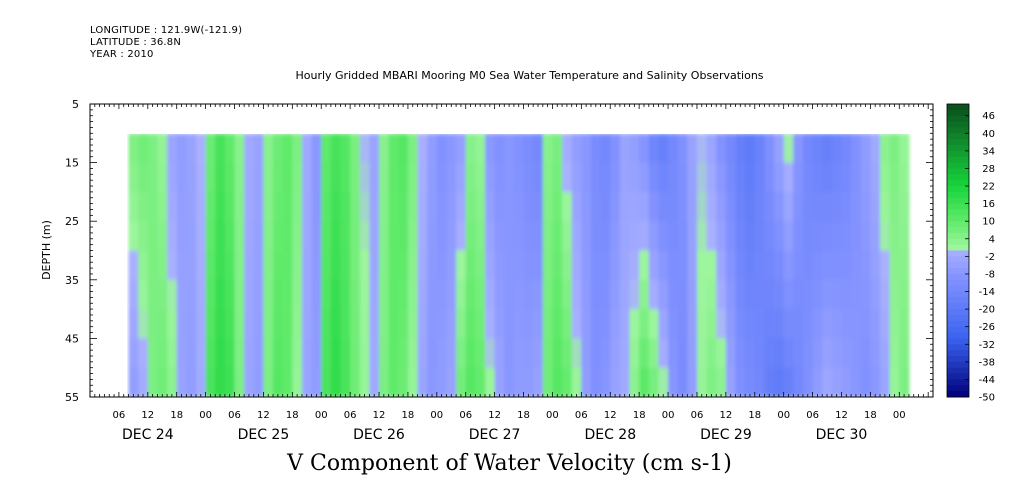  Describe the element at coordinates (72, 338) in the screenshot. I see `y-tick-label: 45` at that location.